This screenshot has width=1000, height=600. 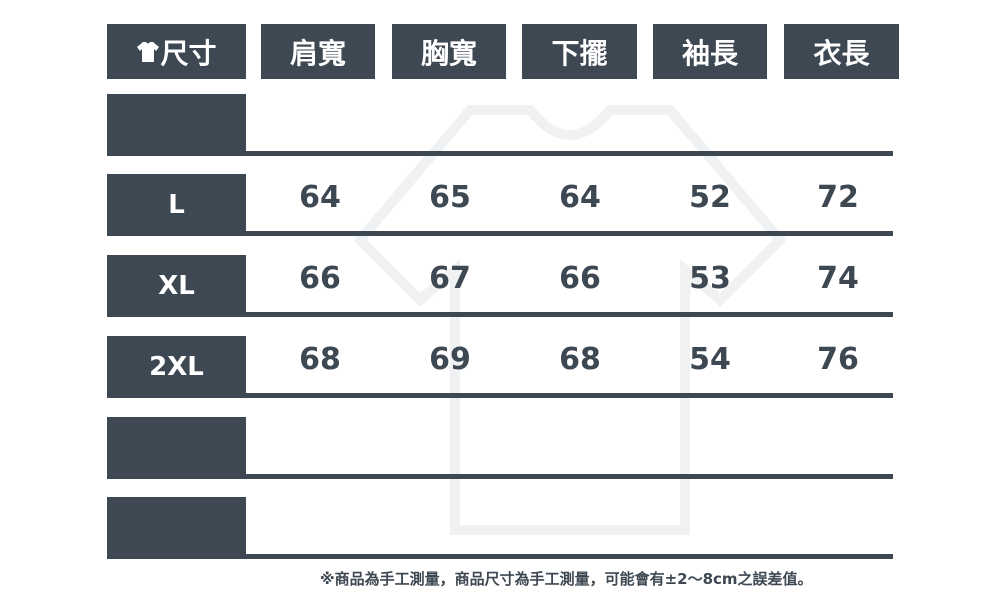 I want to click on cell-value: 74, so click(x=838, y=278).